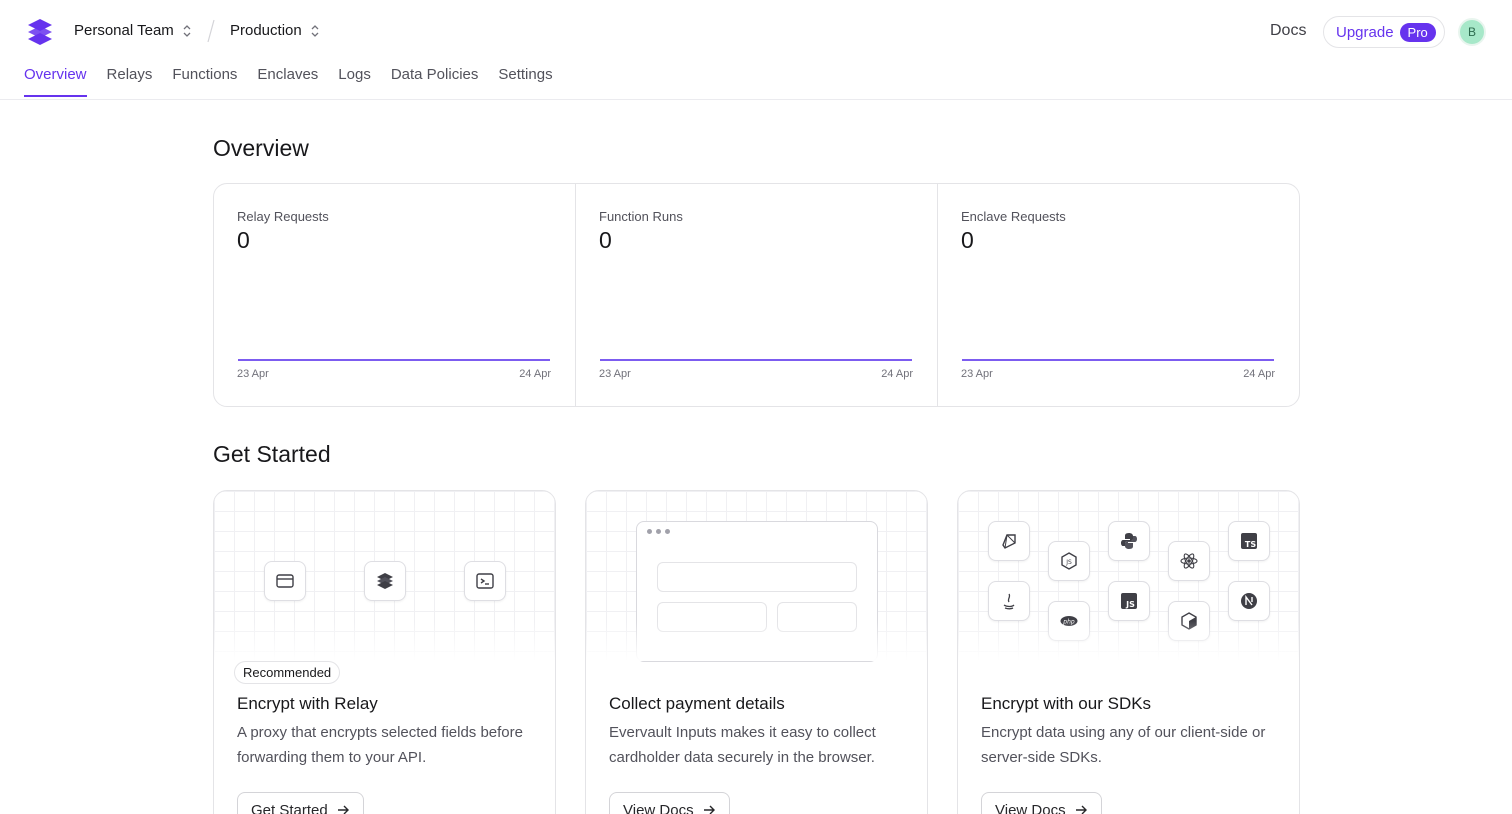 This screenshot has height=814, width=1512. What do you see at coordinates (641, 216) in the screenshot?
I see `stat-label: Function Runs` at bounding box center [641, 216].